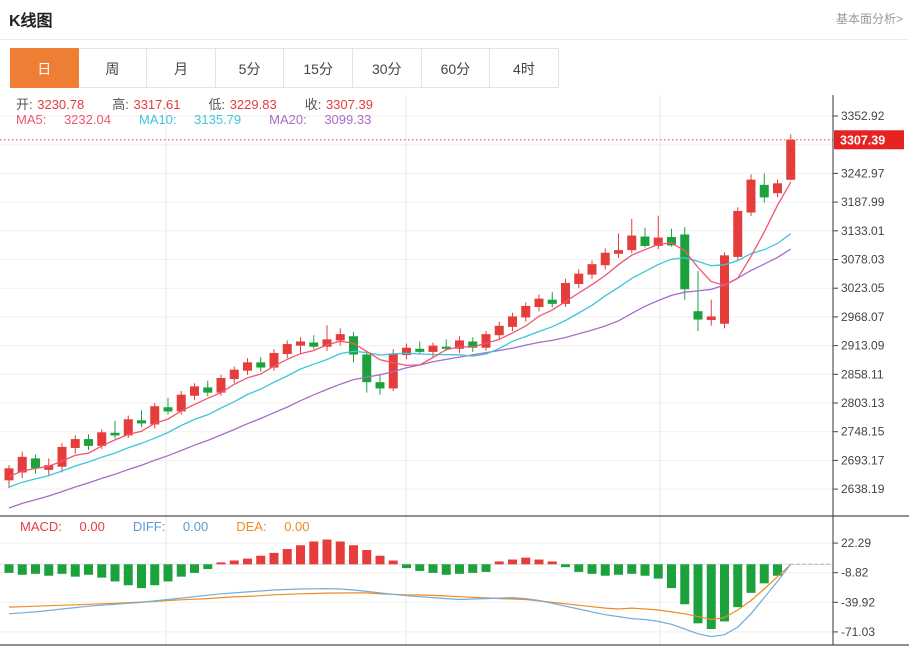 The image size is (909, 647). What do you see at coordinates (31, 21) in the screenshot?
I see `page-title: K线图` at bounding box center [31, 21].